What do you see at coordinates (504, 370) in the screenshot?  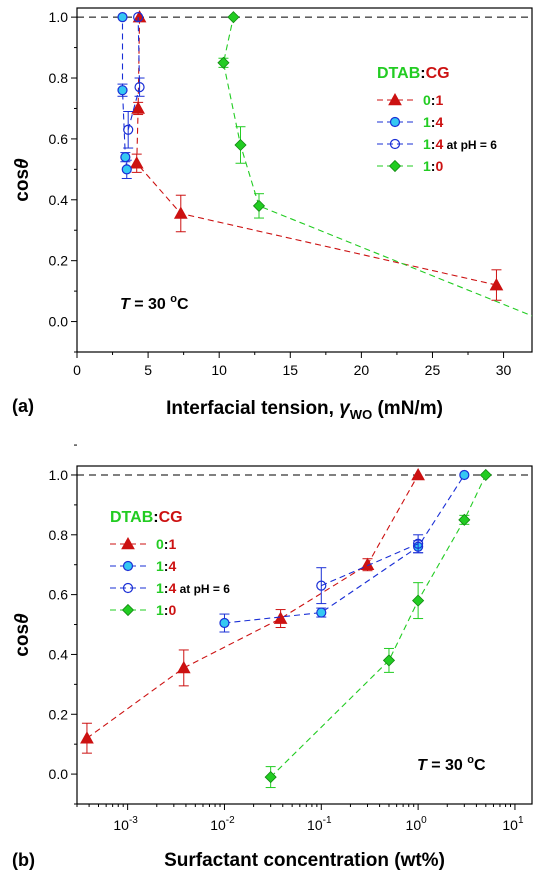 I see `x-tick-label: 30` at bounding box center [504, 370].